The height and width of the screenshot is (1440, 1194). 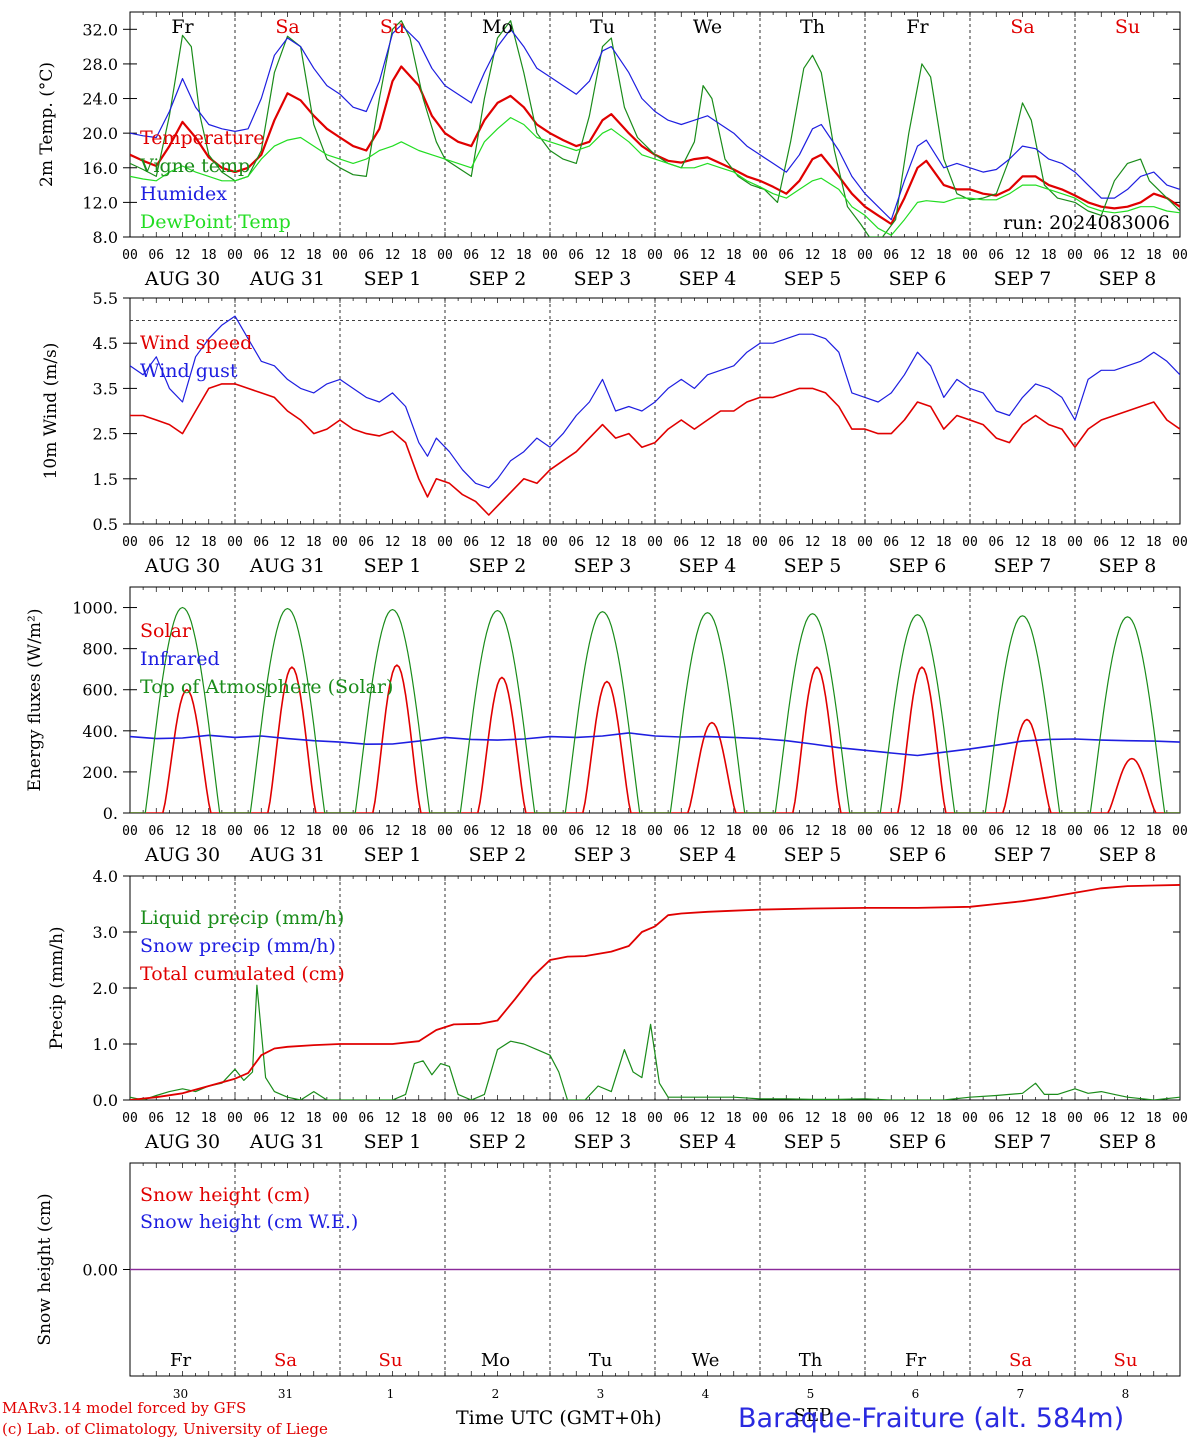 I want to click on month-label: SEP, so click(x=813, y=1415).